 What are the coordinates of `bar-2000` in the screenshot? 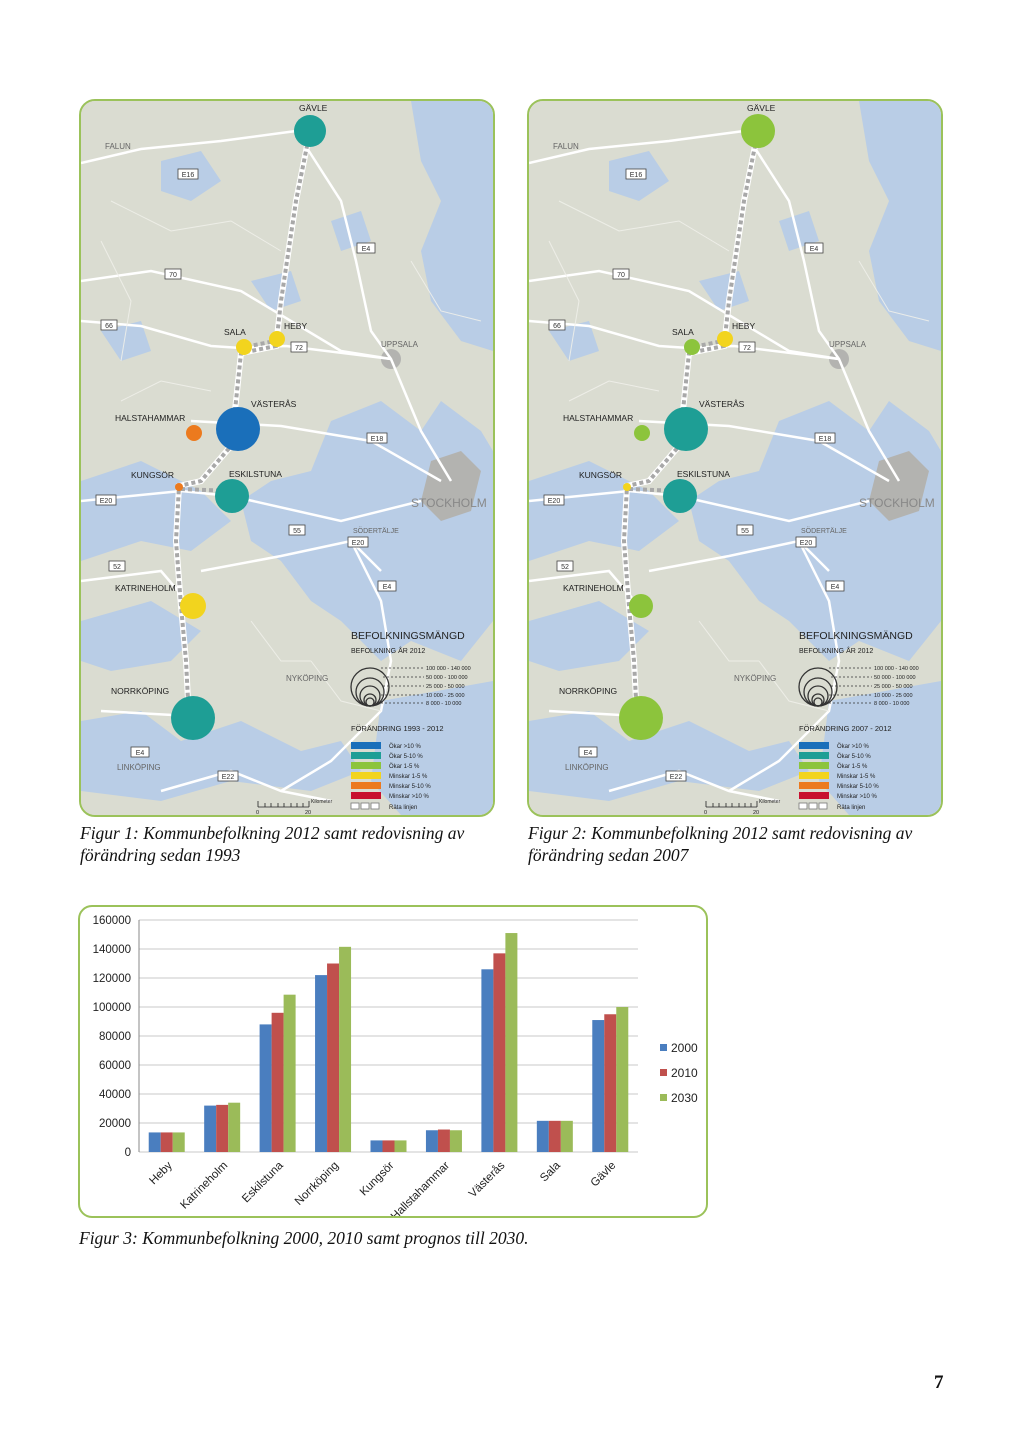 It's located at (431, 1141).